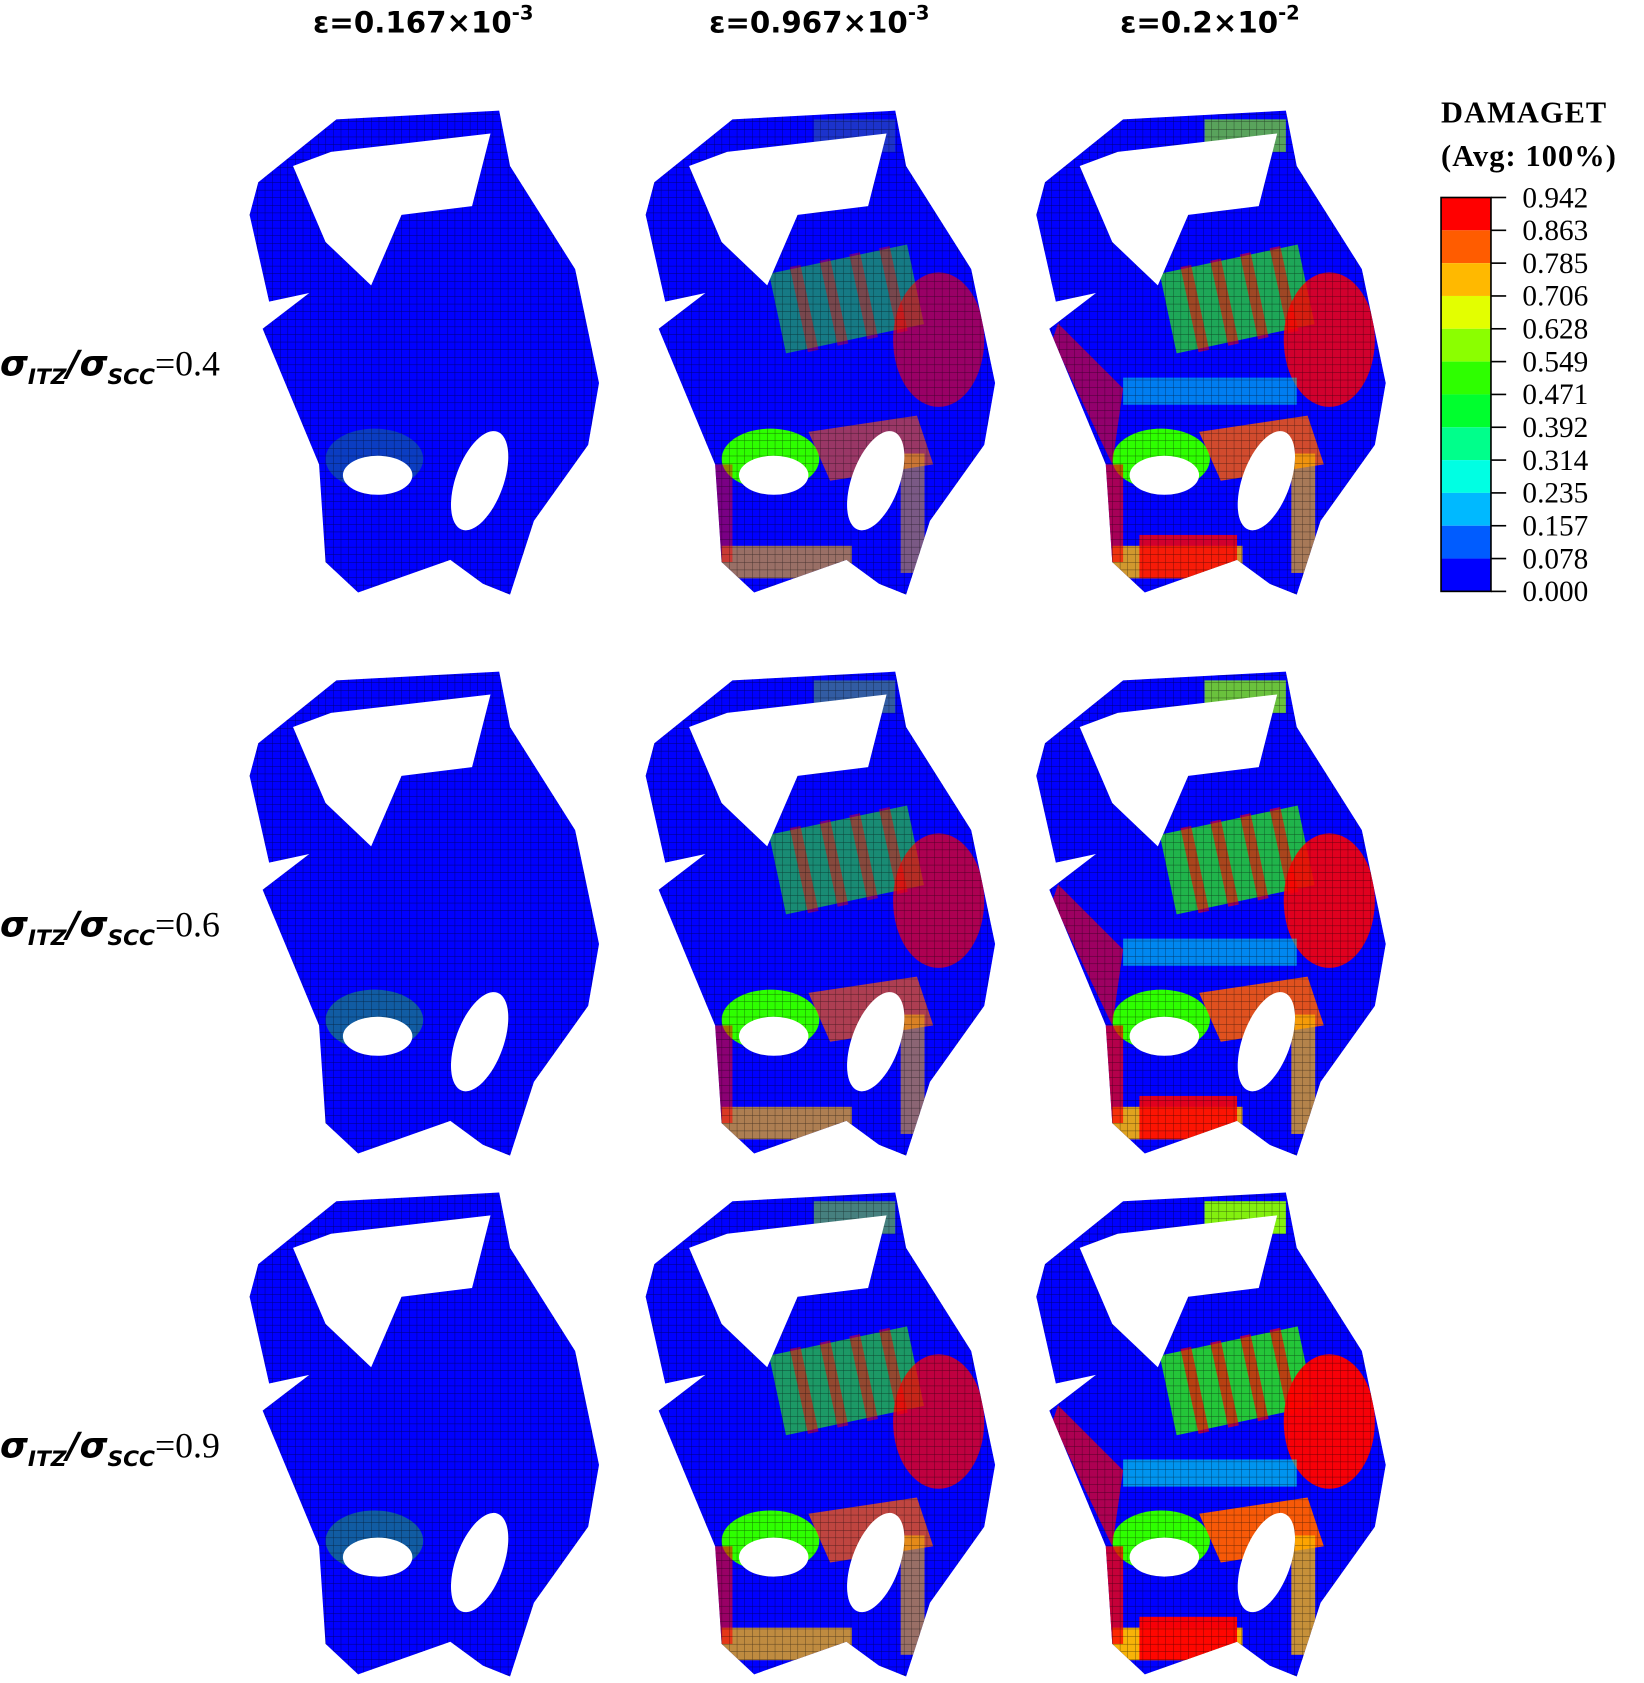 Image resolution: width=1644 pixels, height=1683 pixels. I want to click on ratio: =0.9, so click(187, 1445).